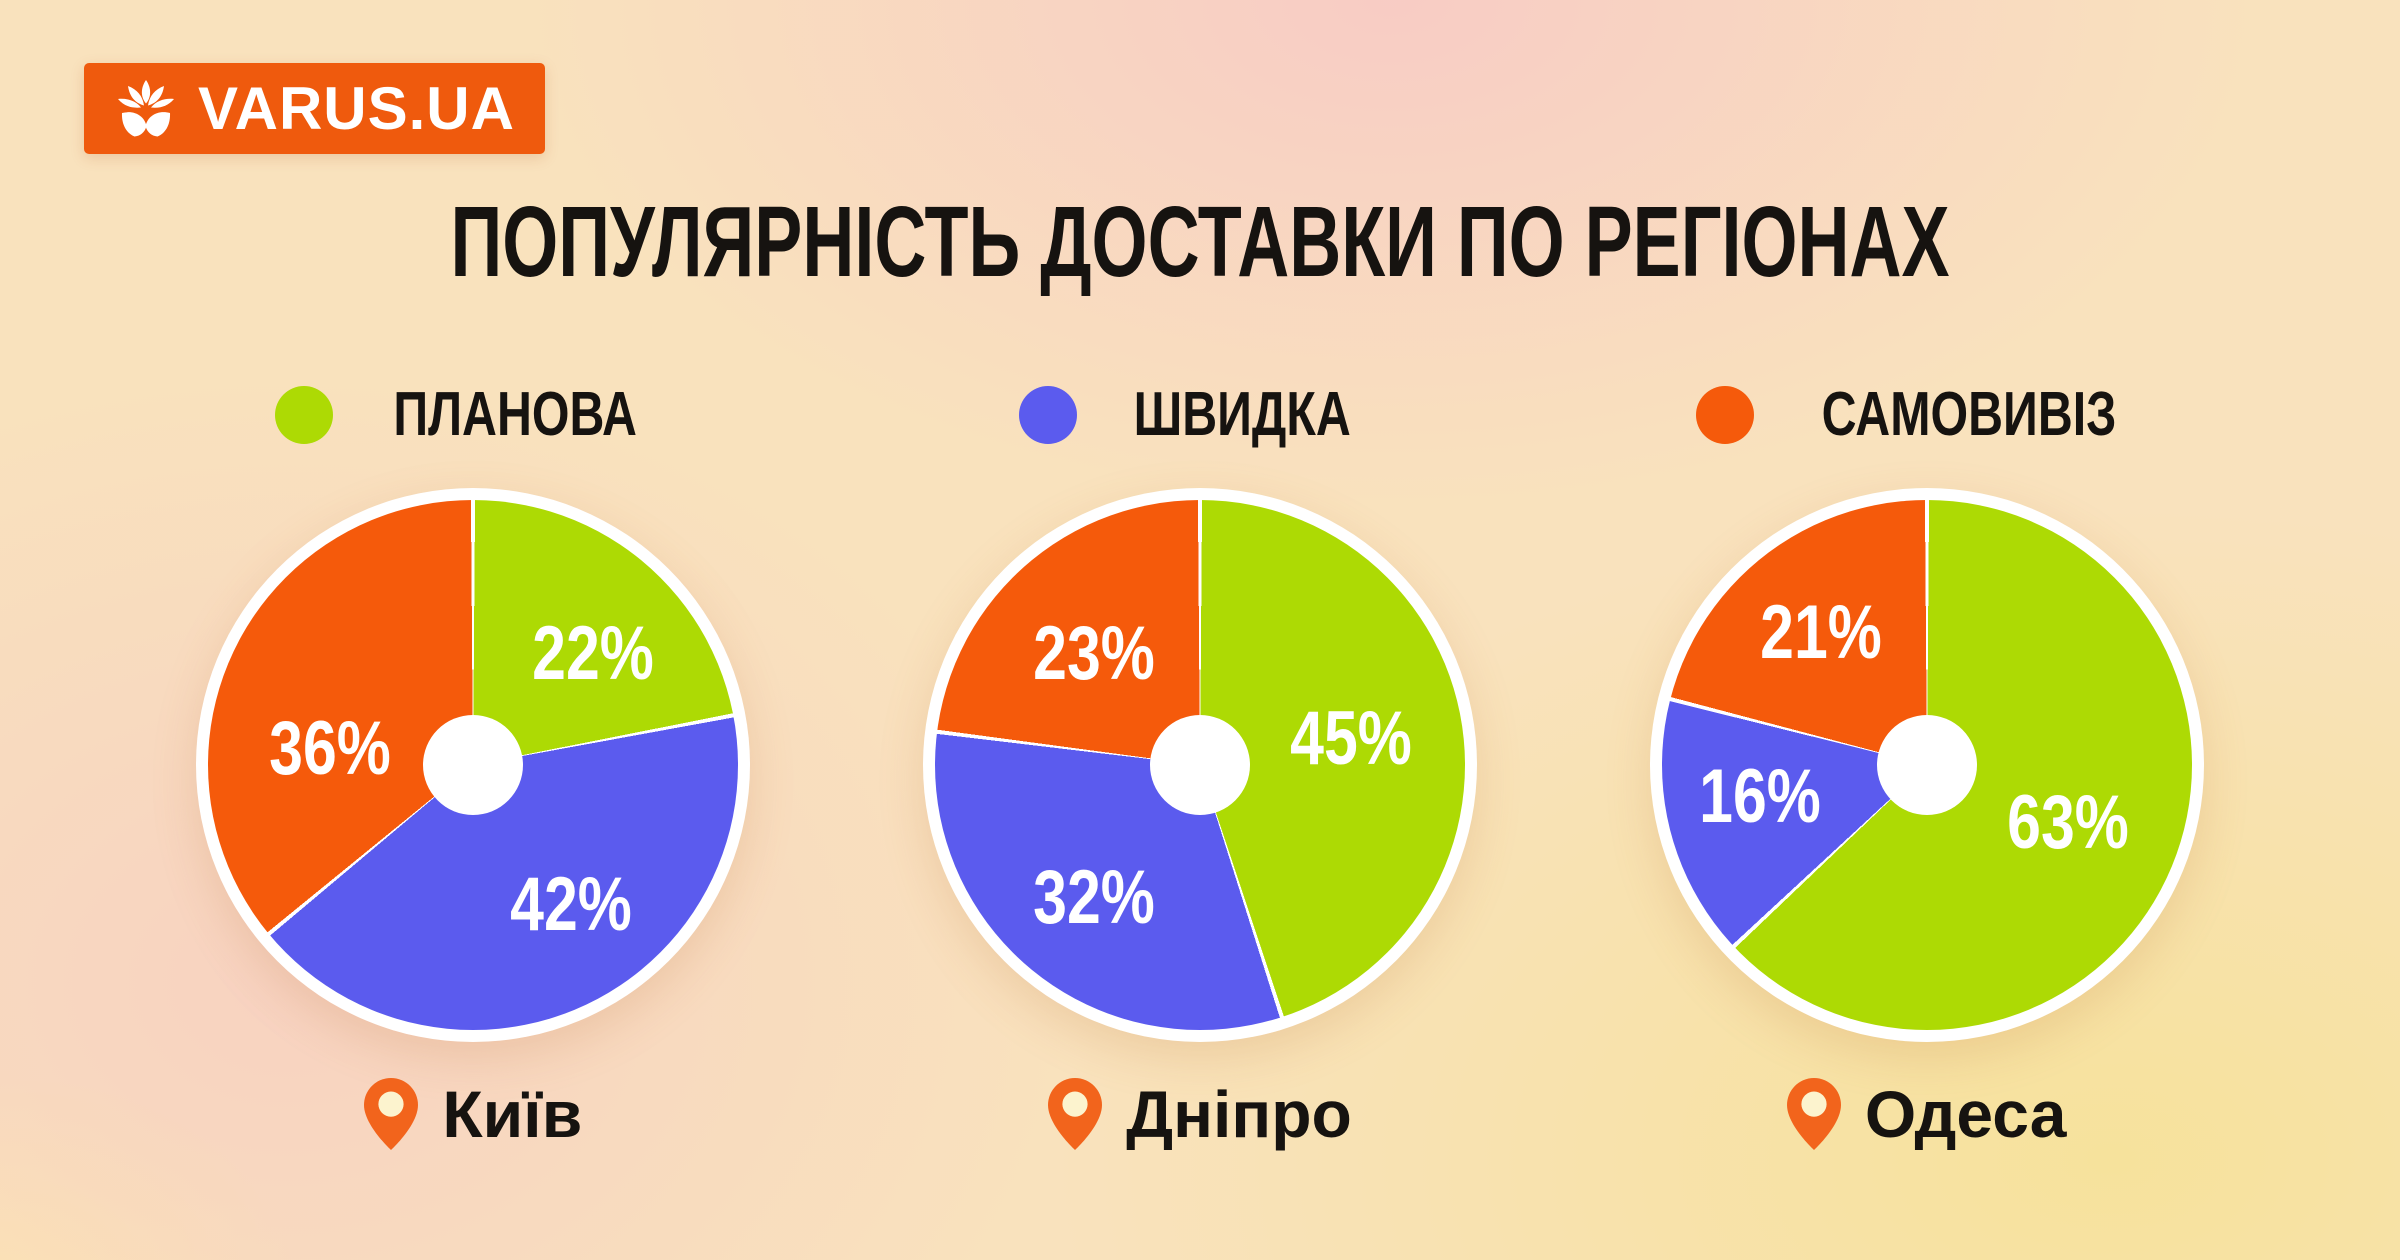  I want to click on pie-chart-dnipro: 45% 32% 23%, so click(1199, 765).